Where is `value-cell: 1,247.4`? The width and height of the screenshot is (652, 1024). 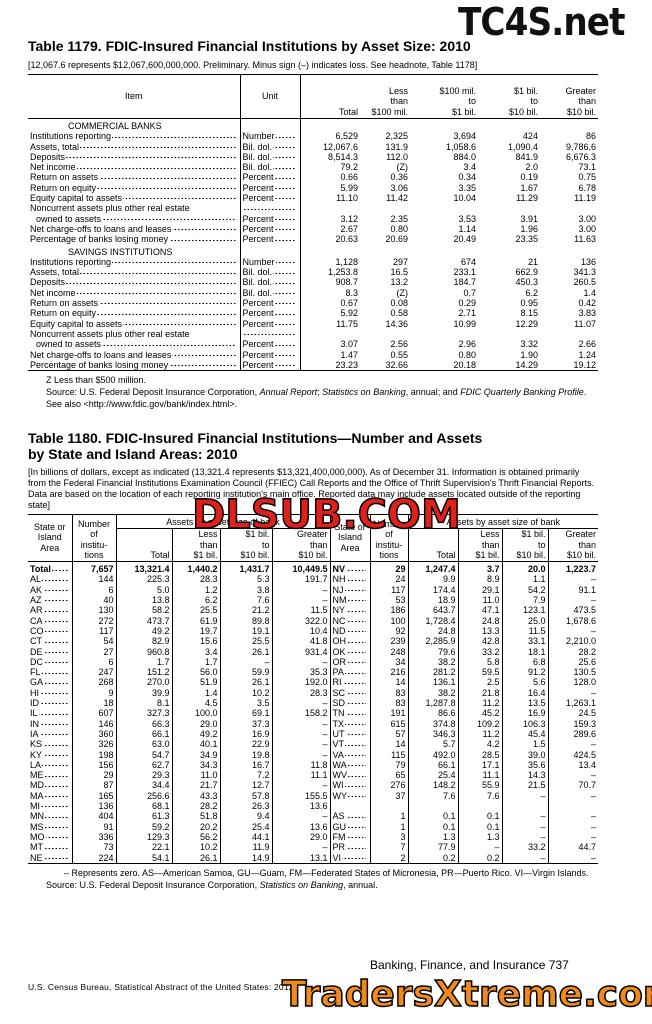
value-cell: 1,247.4 is located at coordinates (432, 568).